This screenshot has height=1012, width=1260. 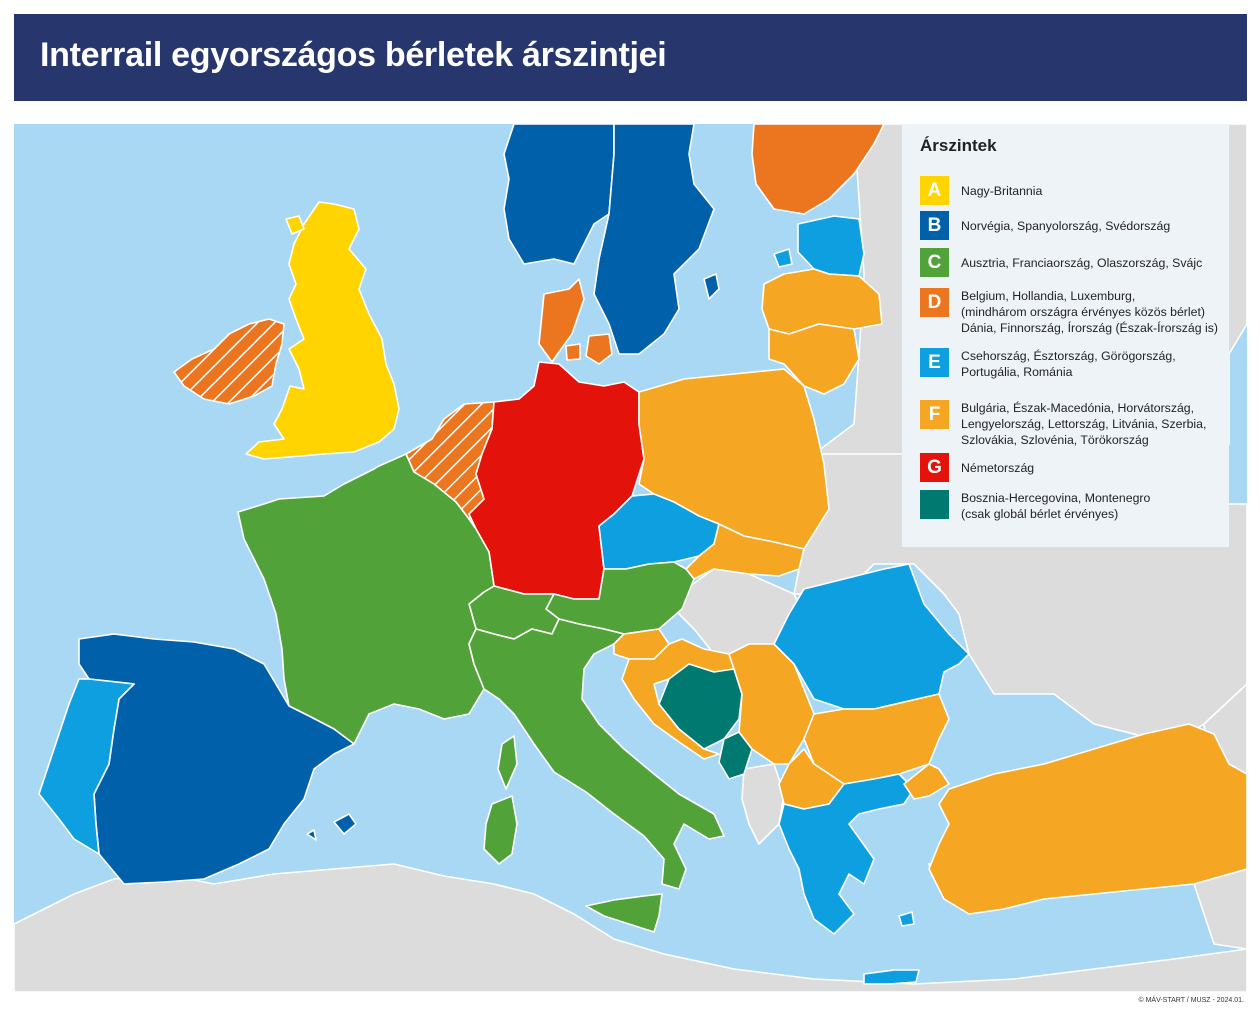 What do you see at coordinates (998, 468) in the screenshot?
I see `legend-text-g-1: Németország` at bounding box center [998, 468].